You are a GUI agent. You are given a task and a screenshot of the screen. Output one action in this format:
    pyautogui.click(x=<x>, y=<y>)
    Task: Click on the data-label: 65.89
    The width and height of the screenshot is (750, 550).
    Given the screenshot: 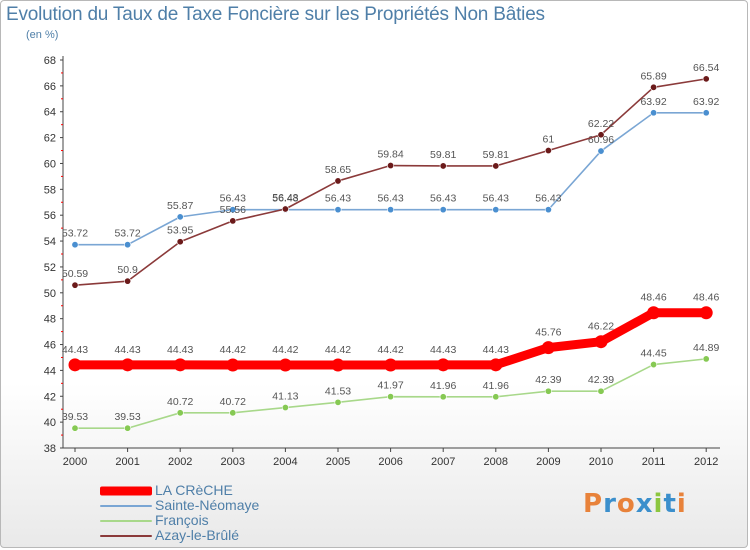 What is the action you would take?
    pyautogui.click(x=653, y=76)
    